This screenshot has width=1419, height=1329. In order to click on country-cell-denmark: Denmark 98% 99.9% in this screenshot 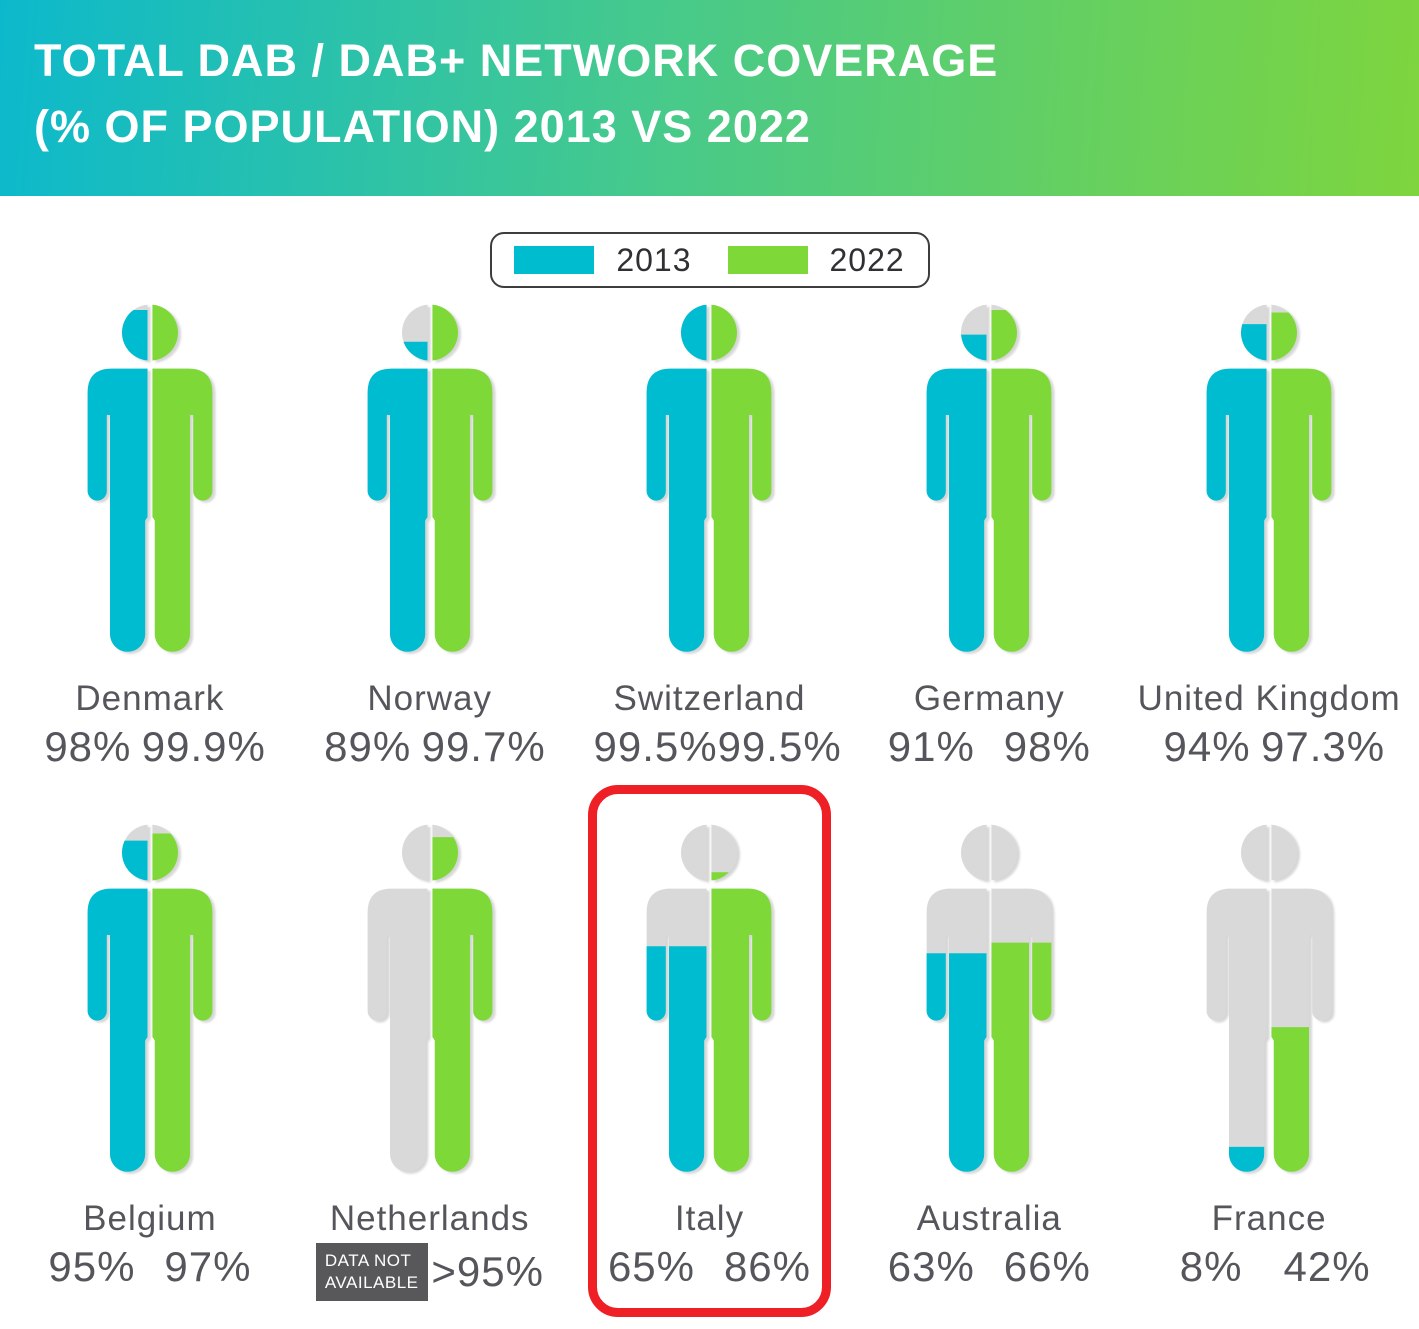, I will do `click(150, 537)`.